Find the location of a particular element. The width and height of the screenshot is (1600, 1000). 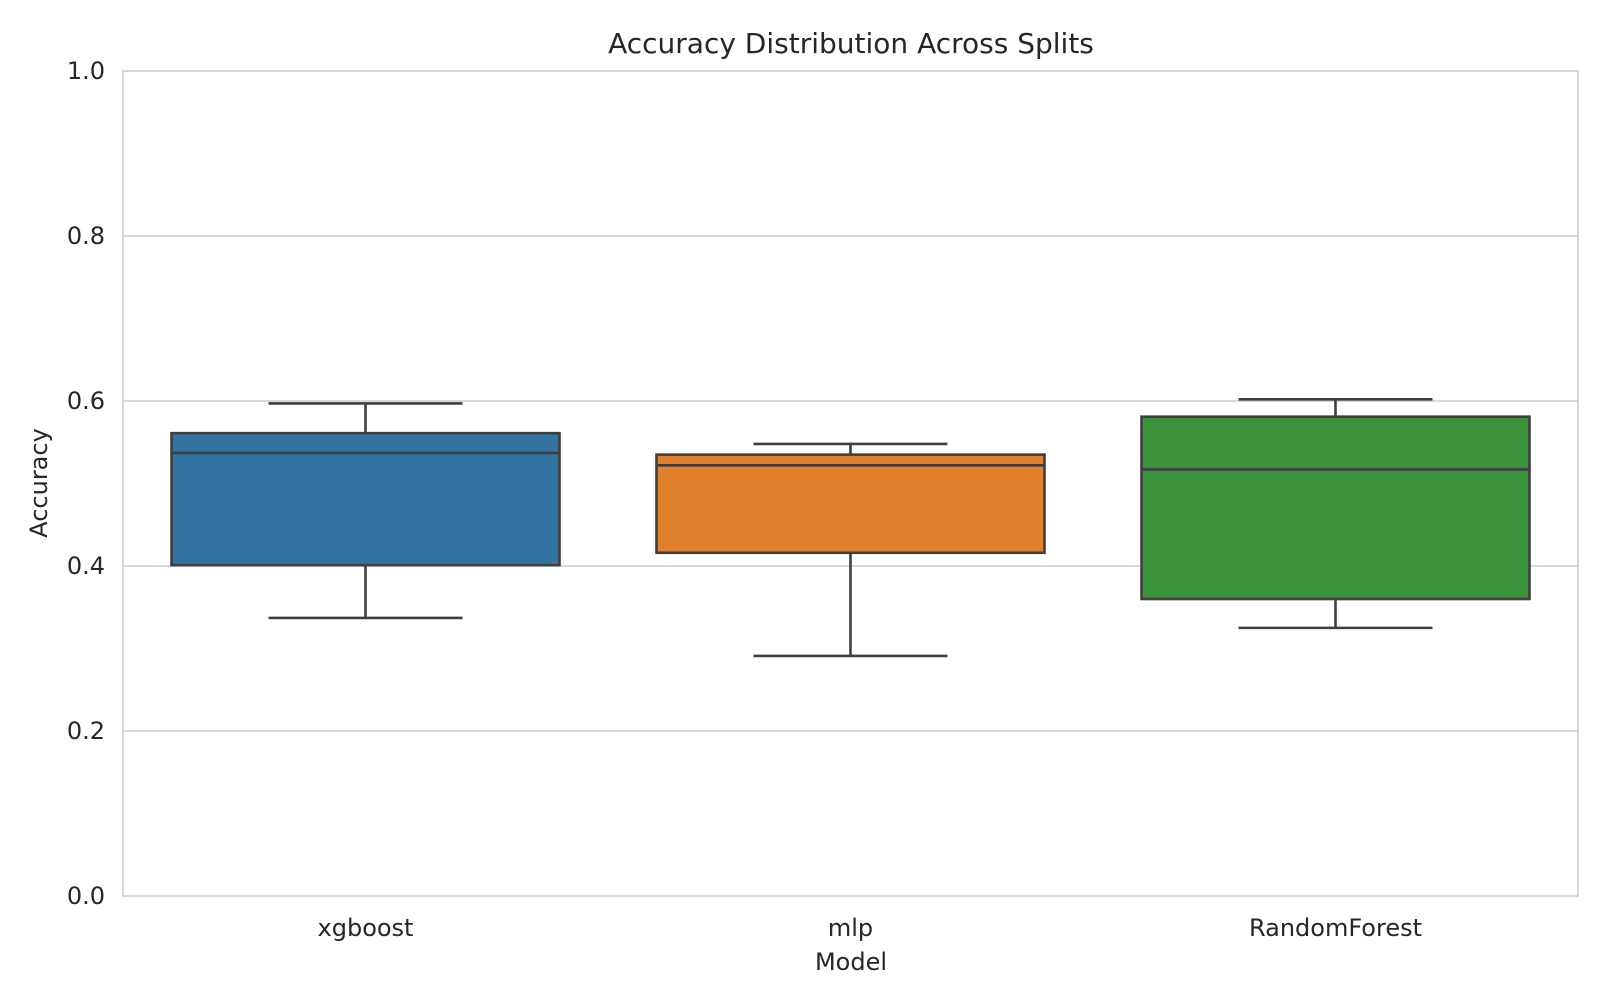

box-xgboost is located at coordinates (365, 511).